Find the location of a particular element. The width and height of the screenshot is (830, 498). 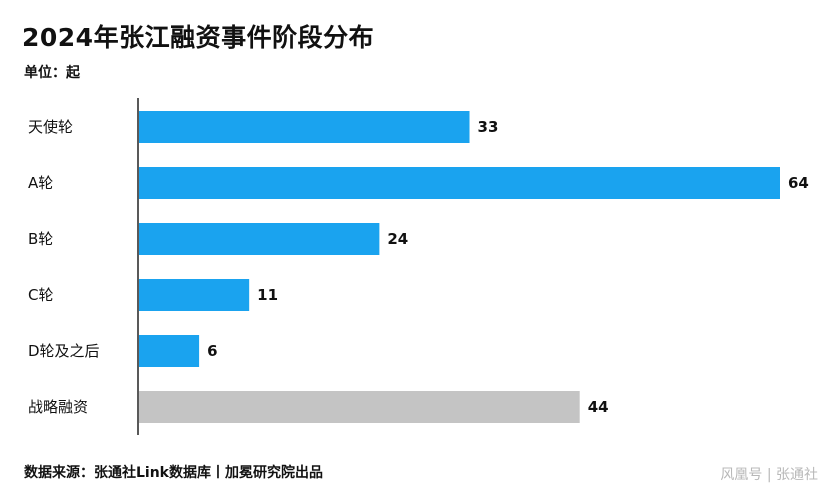

data-source: 数据来源：张通社Link数据库丨加冕研究院出品 is located at coordinates (173, 473).